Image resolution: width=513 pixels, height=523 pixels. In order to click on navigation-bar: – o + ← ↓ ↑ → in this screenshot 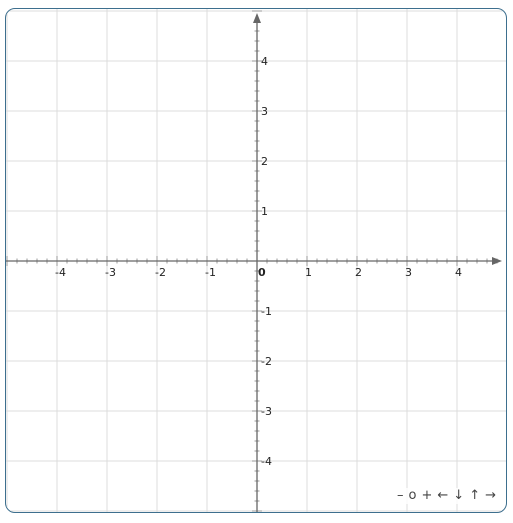, I will do `click(446, 496)`.